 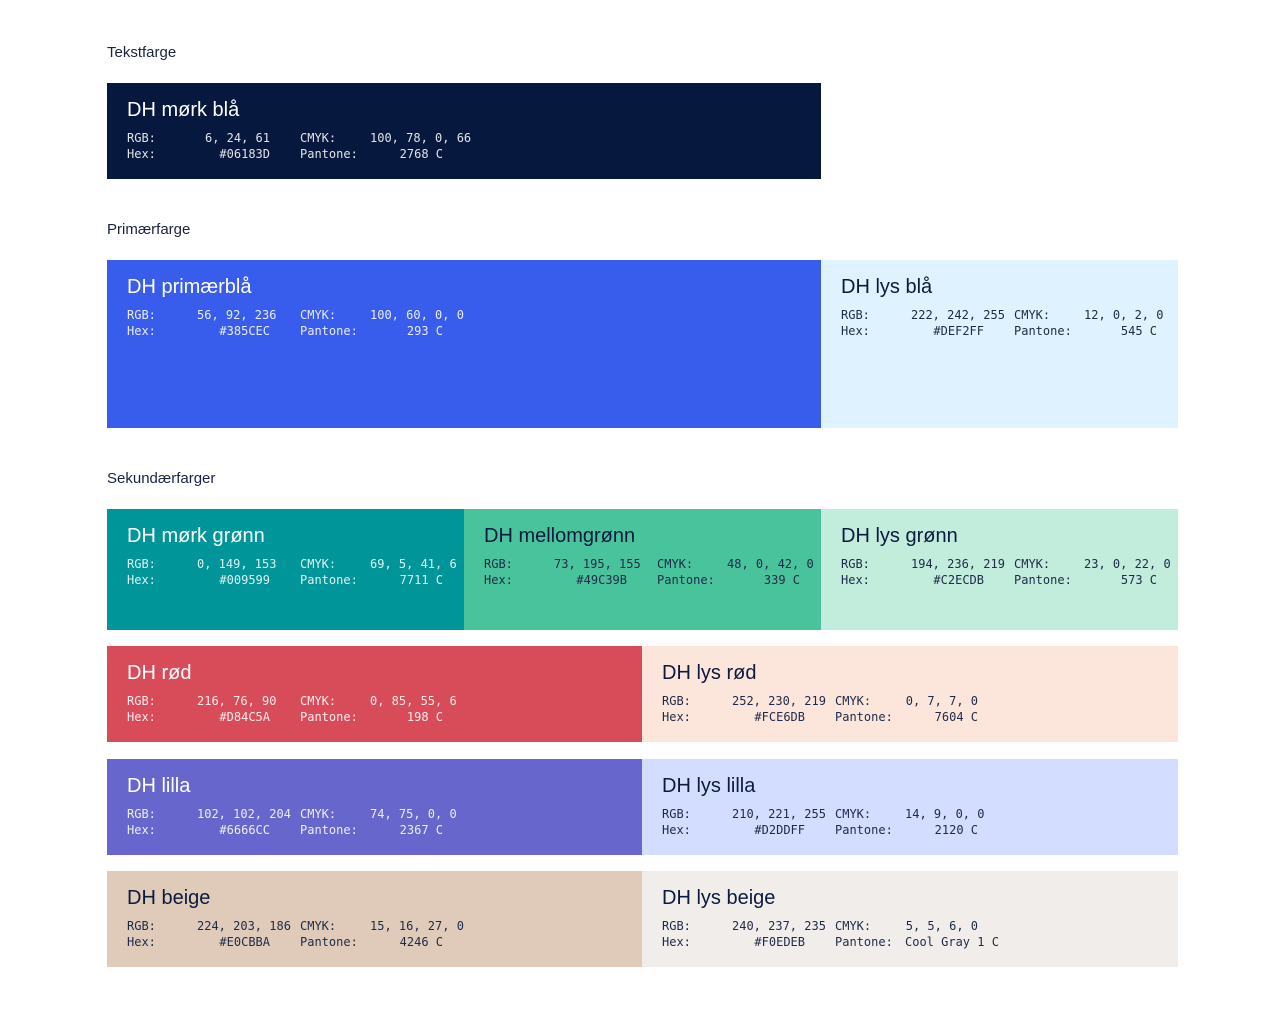 What do you see at coordinates (709, 786) in the screenshot?
I see `color-name: DH lys lilla` at bounding box center [709, 786].